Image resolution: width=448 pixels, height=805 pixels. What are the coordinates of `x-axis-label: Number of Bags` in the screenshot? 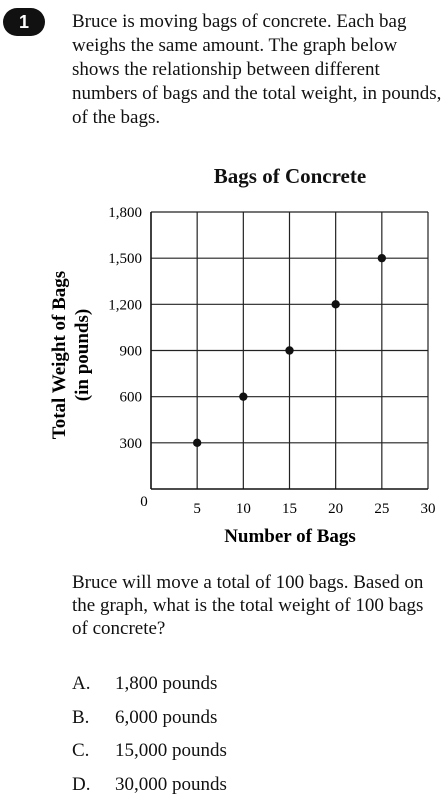 It's located at (290, 536).